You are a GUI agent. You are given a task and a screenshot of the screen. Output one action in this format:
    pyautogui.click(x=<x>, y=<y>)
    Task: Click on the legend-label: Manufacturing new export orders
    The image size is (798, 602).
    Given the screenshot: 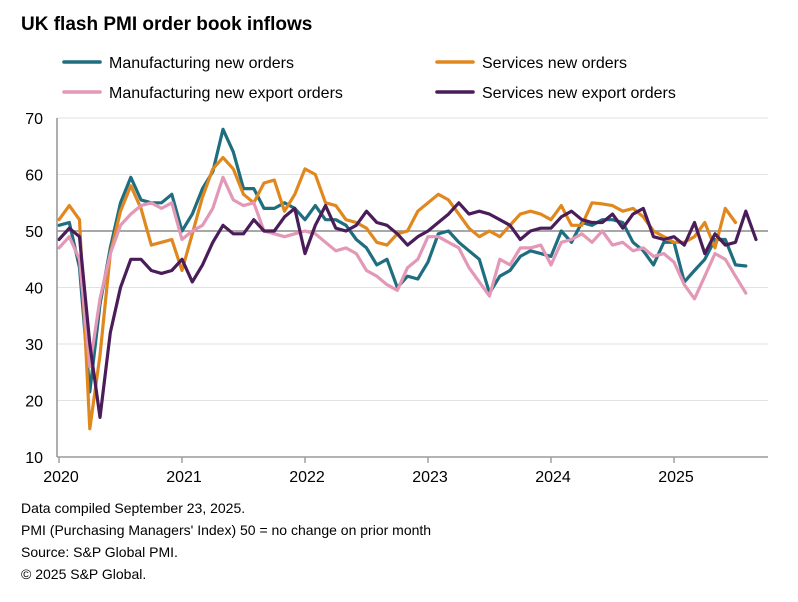 What is the action you would take?
    pyautogui.click(x=226, y=93)
    